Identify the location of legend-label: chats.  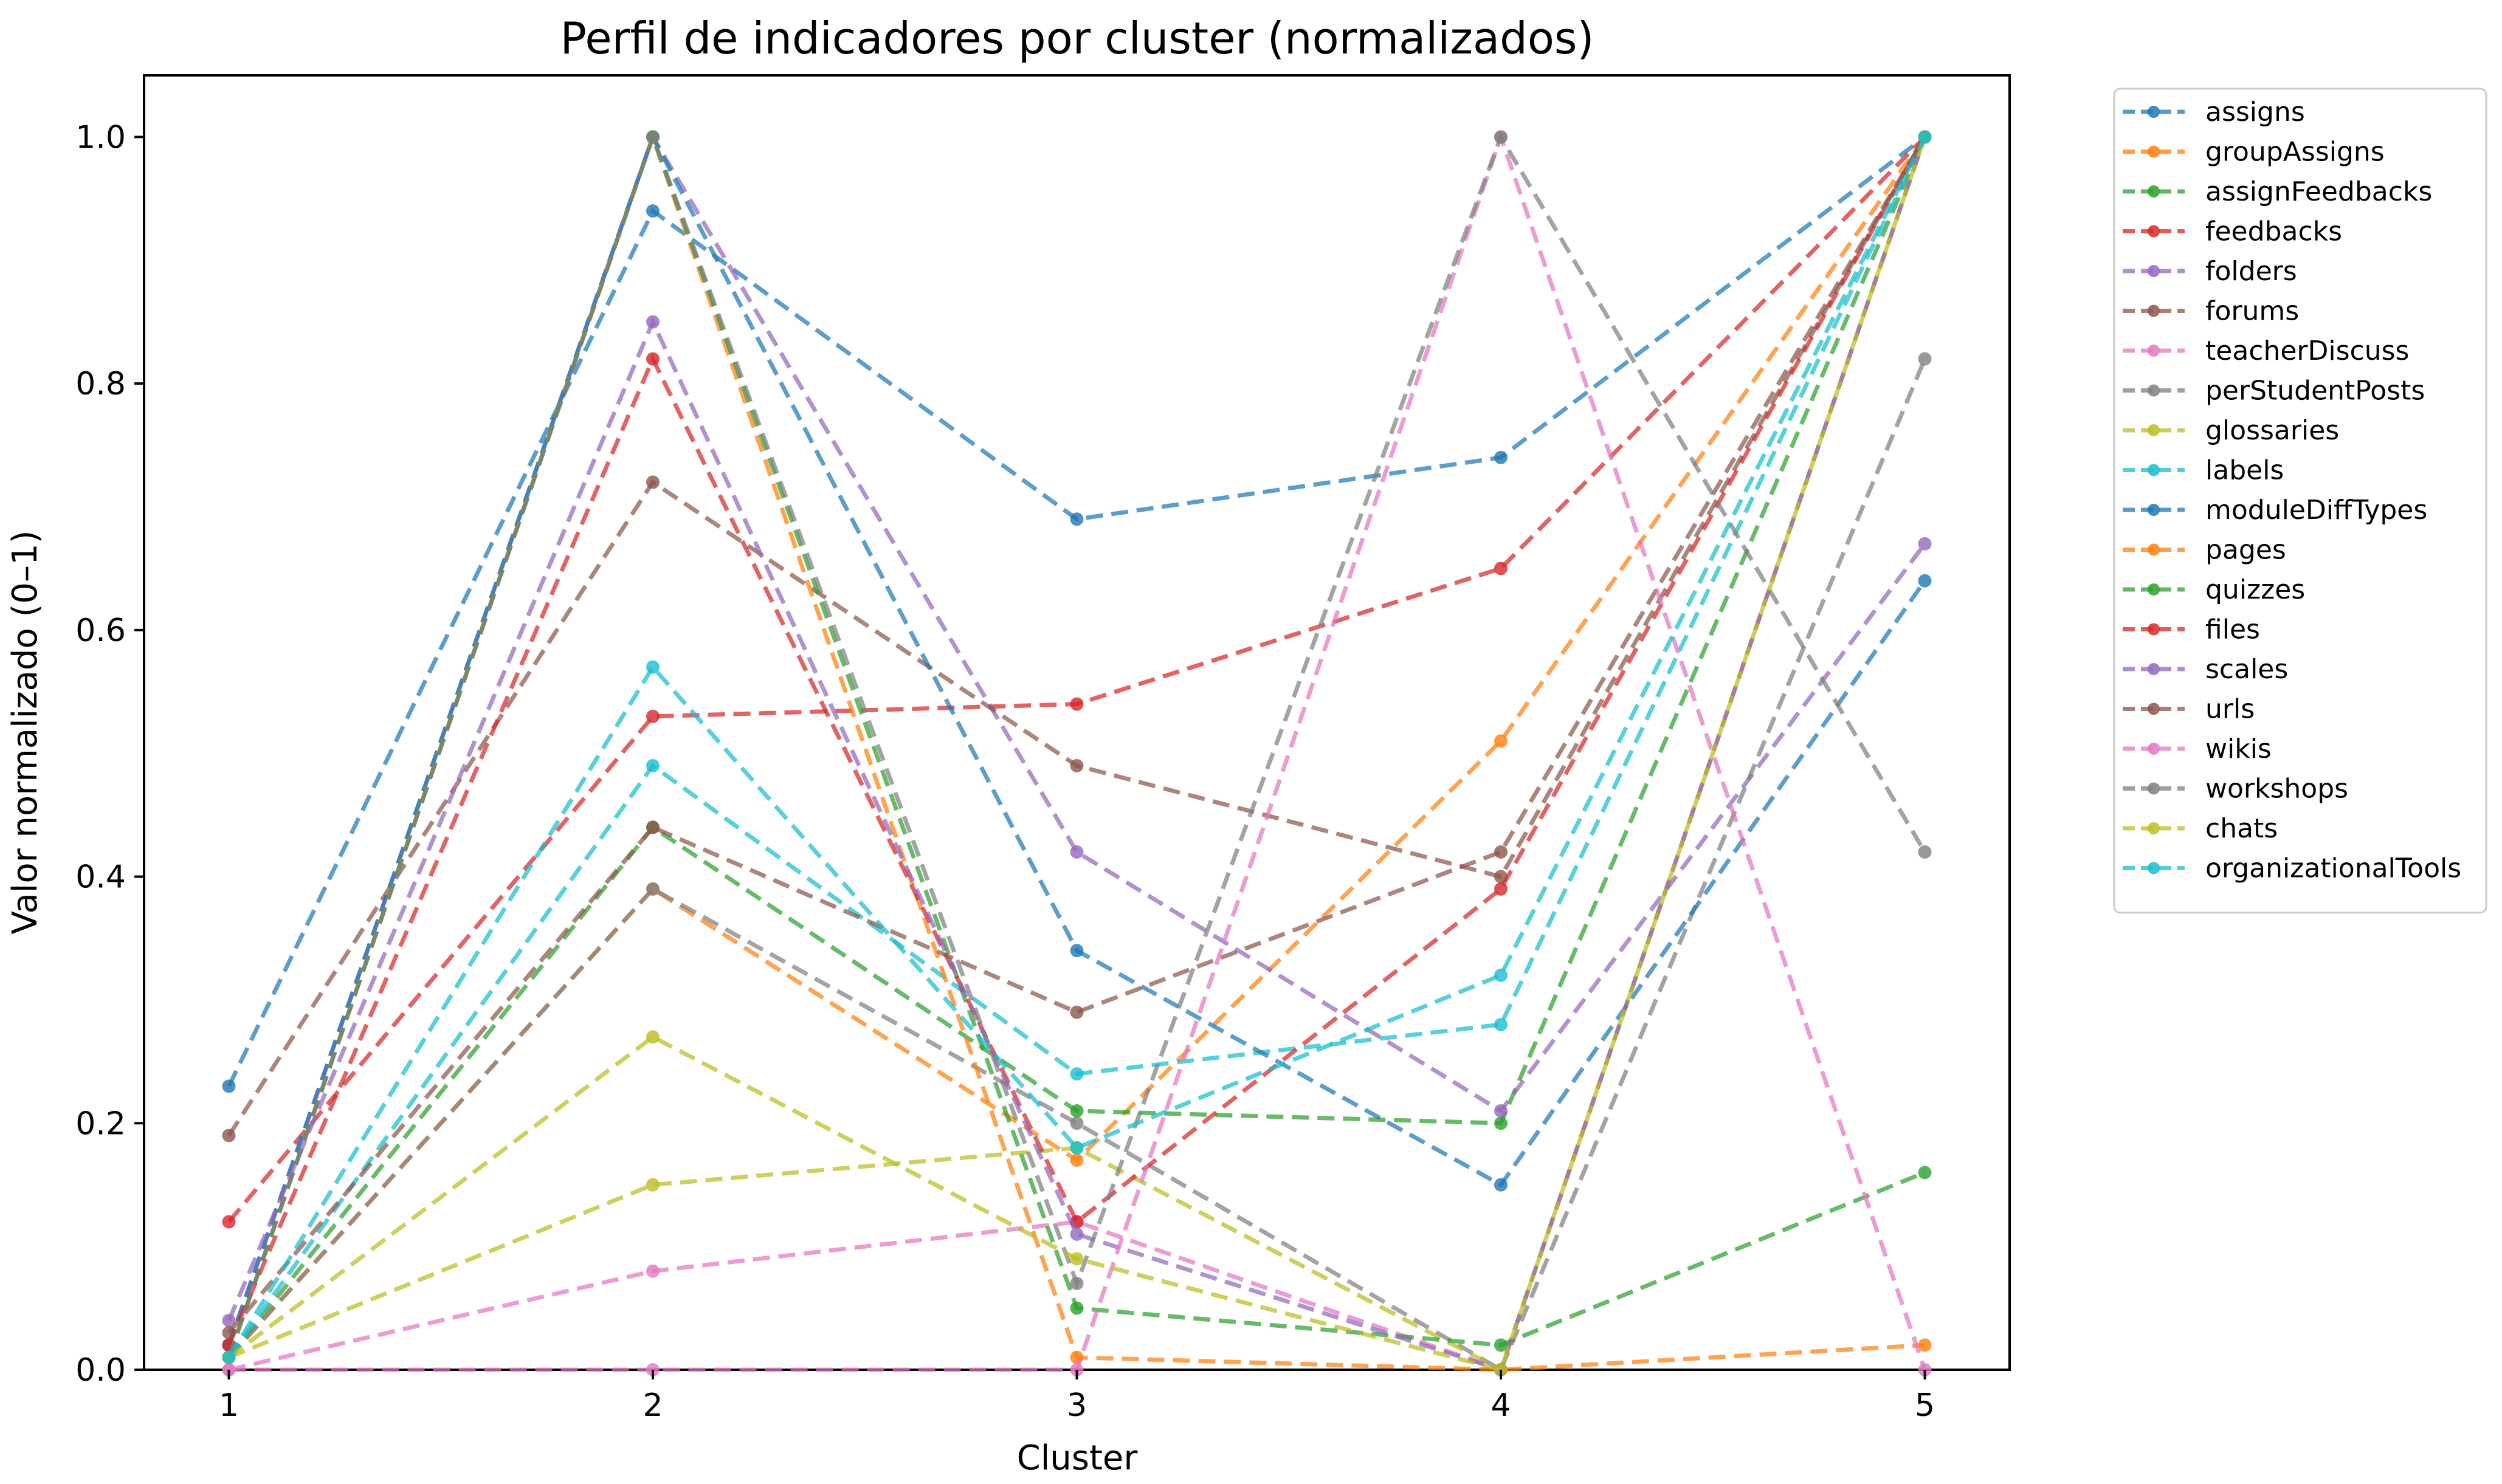
(2241, 828).